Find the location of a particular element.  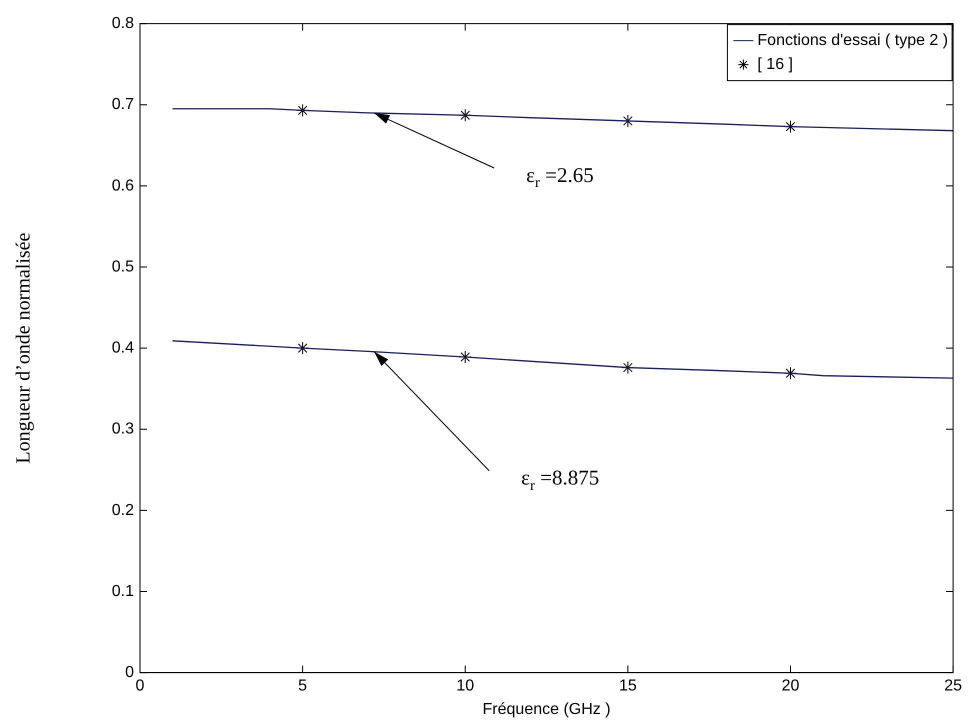

y-tick-label: 0.2 is located at coordinates (123, 510).